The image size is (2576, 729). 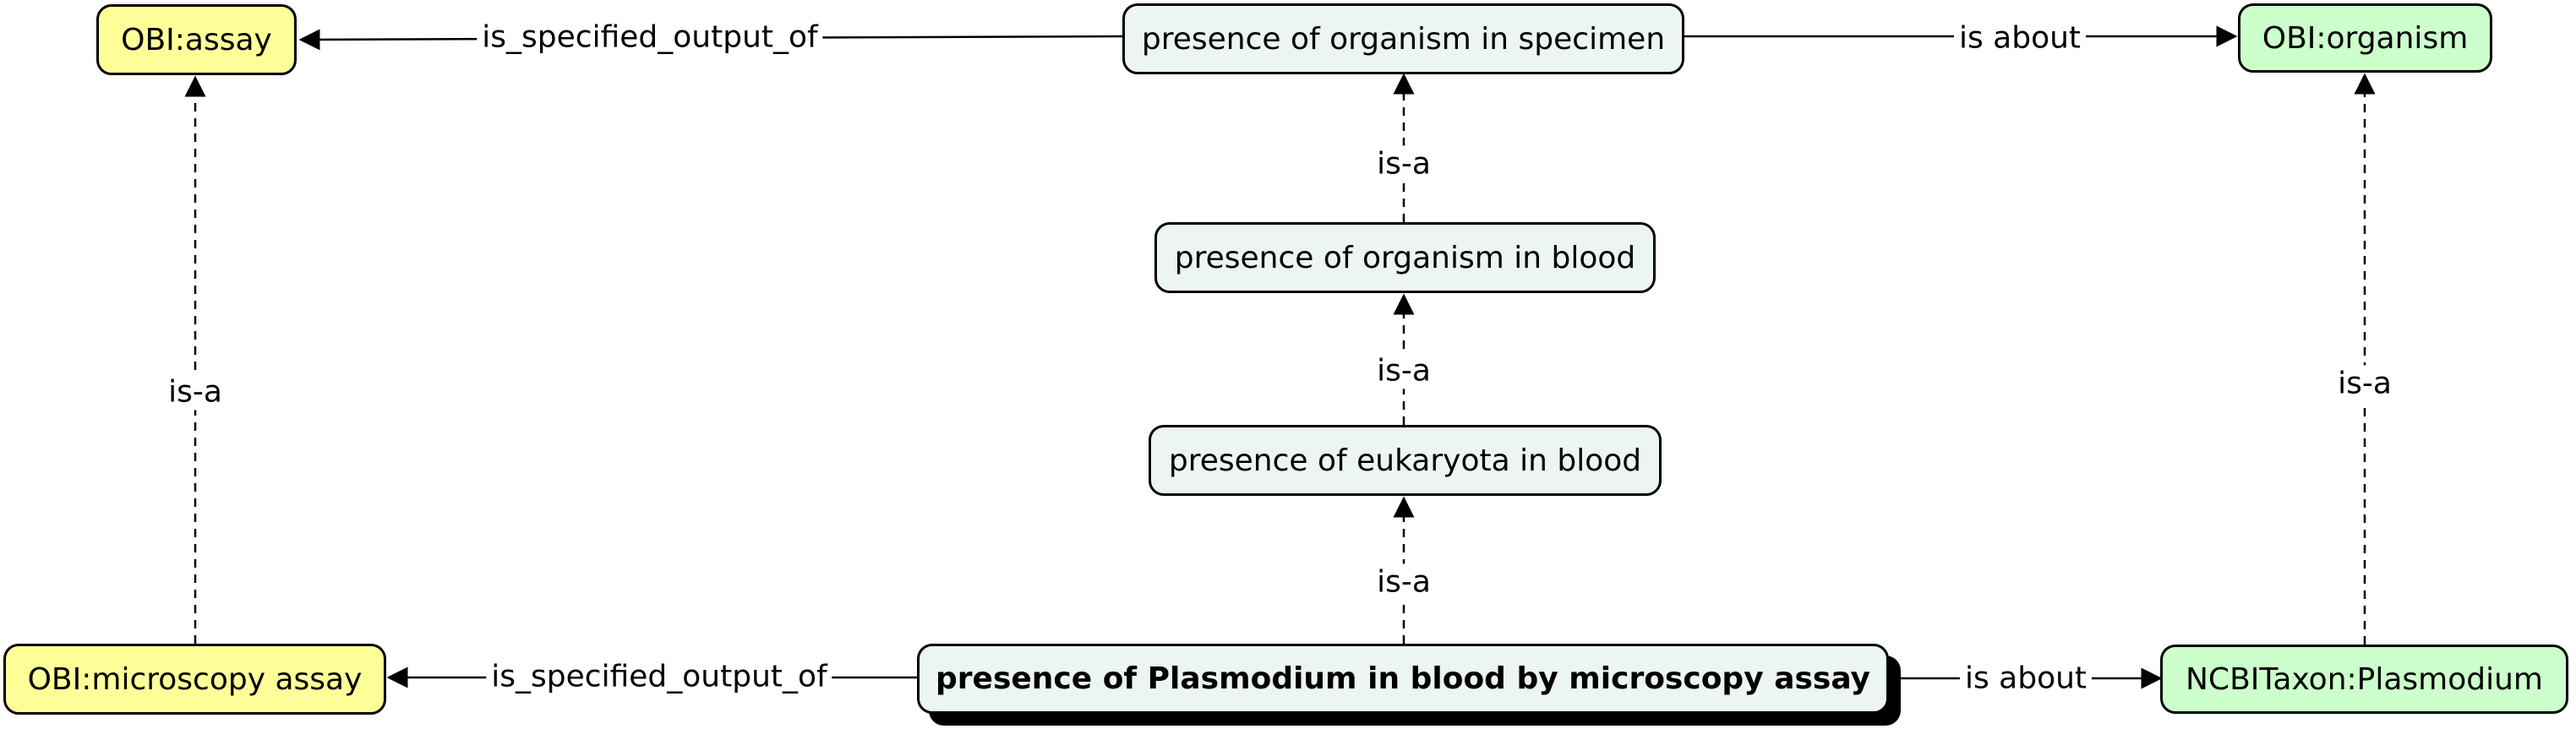 I want to click on edge-label-isa-assay: is-a, so click(x=195, y=392).